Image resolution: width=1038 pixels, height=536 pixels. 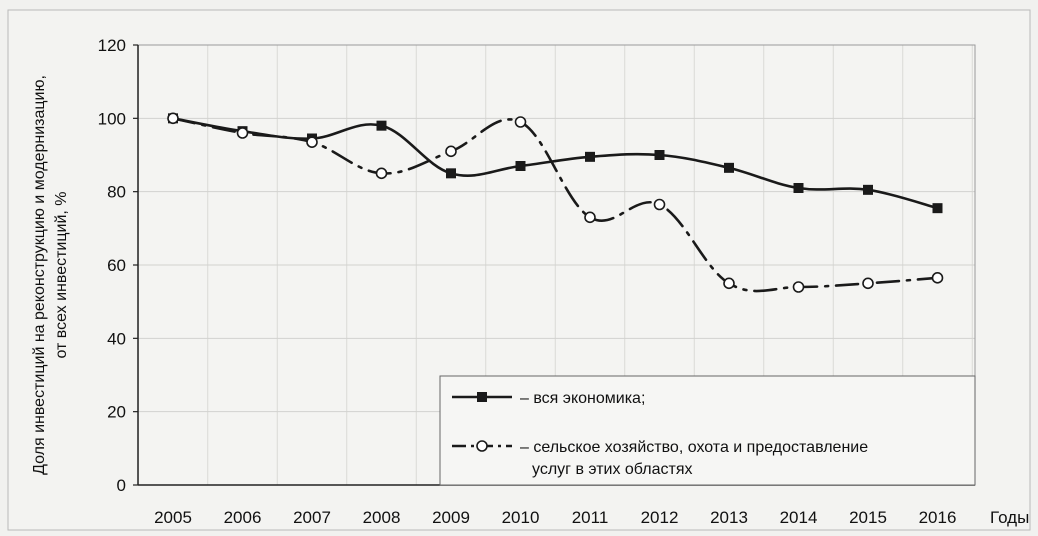 I want to click on x-tick-label: 2005, so click(x=173, y=517).